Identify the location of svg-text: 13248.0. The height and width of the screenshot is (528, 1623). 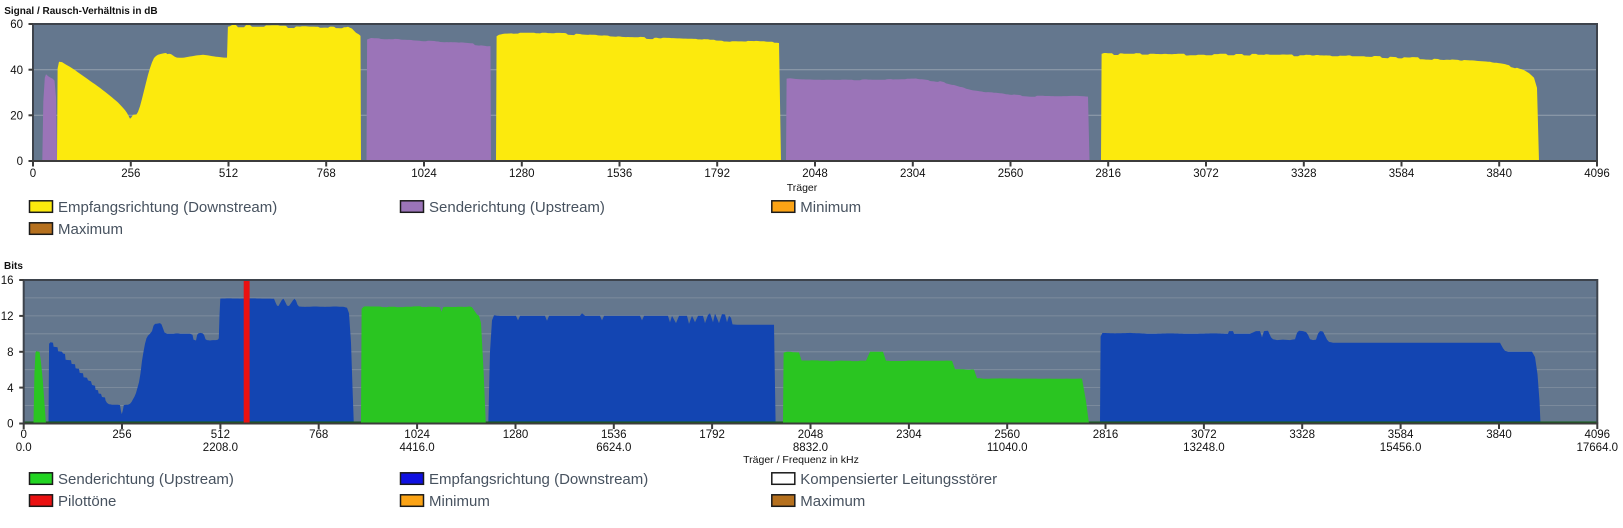
(1204, 448).